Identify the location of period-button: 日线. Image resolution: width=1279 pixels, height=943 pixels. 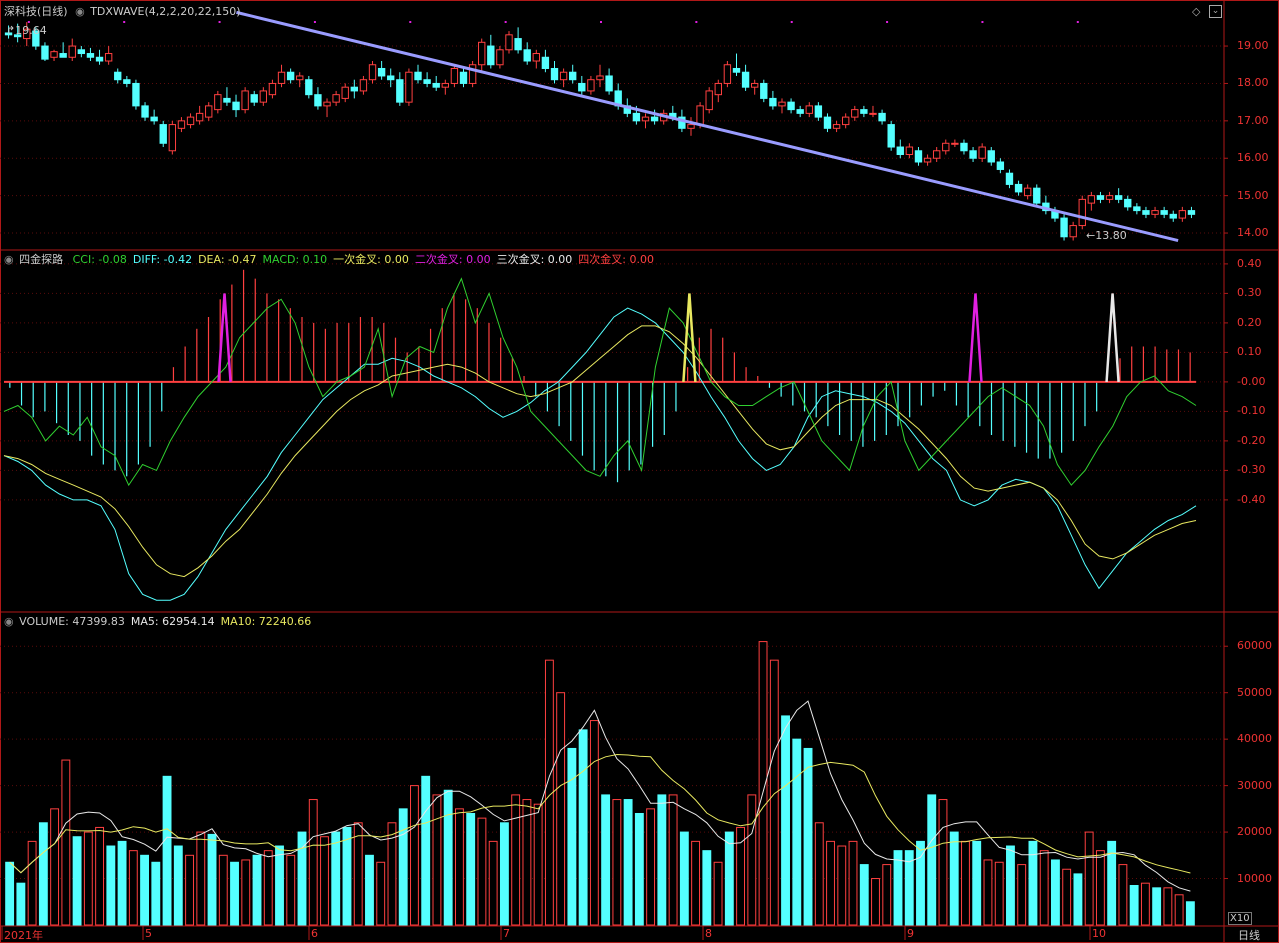
(1249, 935).